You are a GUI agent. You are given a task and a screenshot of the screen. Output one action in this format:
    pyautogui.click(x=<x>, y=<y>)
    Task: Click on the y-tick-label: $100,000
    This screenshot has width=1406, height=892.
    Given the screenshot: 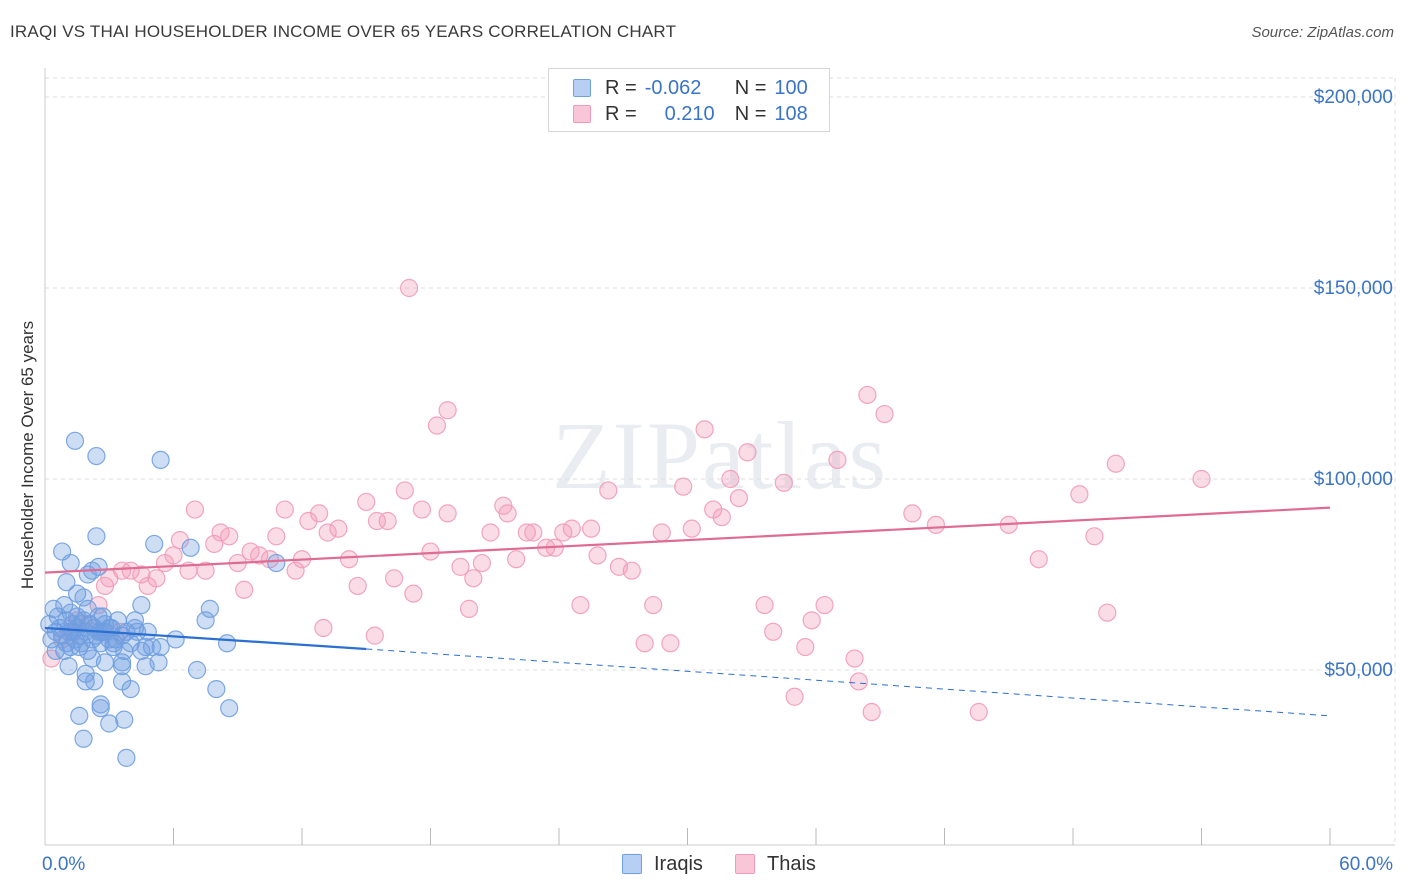 What is the action you would take?
    pyautogui.click(x=1353, y=479)
    